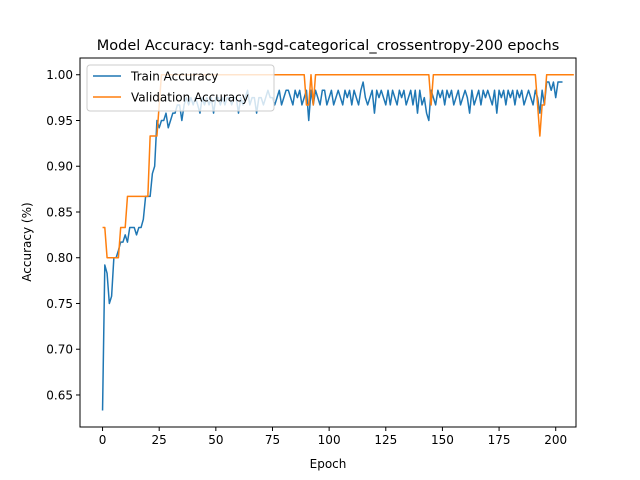  What do you see at coordinates (159, 440) in the screenshot?
I see `x-tick-label: 25` at bounding box center [159, 440].